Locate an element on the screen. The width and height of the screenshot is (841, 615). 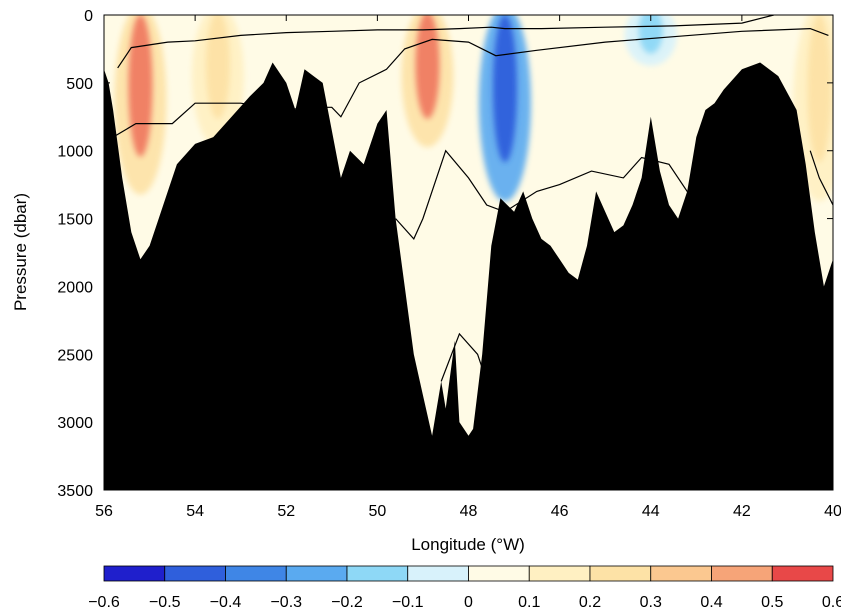
colorbar-tick-label: 0.2 is located at coordinates (590, 602).